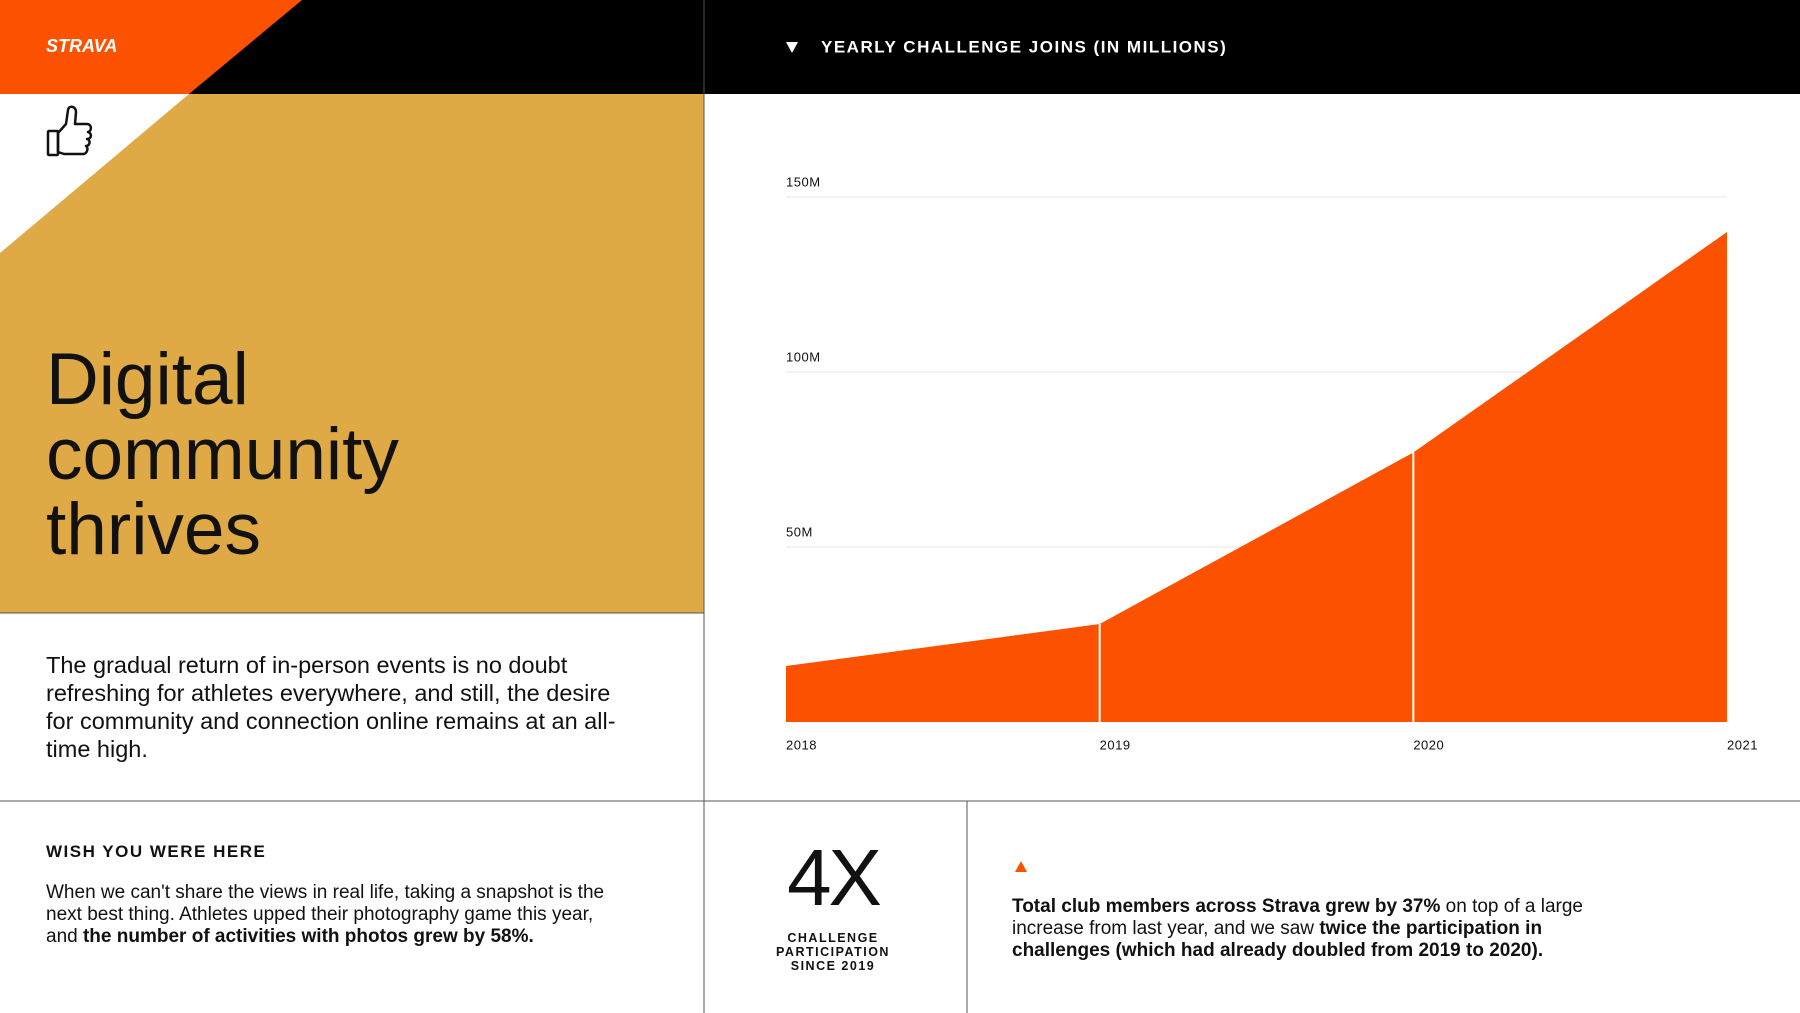  What do you see at coordinates (151, 47) in the screenshot?
I see `logo-shape` at bounding box center [151, 47].